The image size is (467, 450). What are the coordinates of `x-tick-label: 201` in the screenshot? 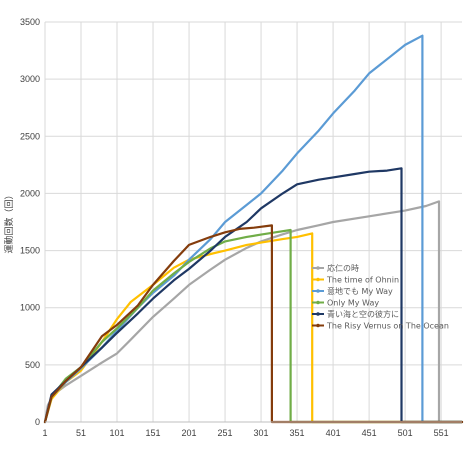 It's located at (189, 433).